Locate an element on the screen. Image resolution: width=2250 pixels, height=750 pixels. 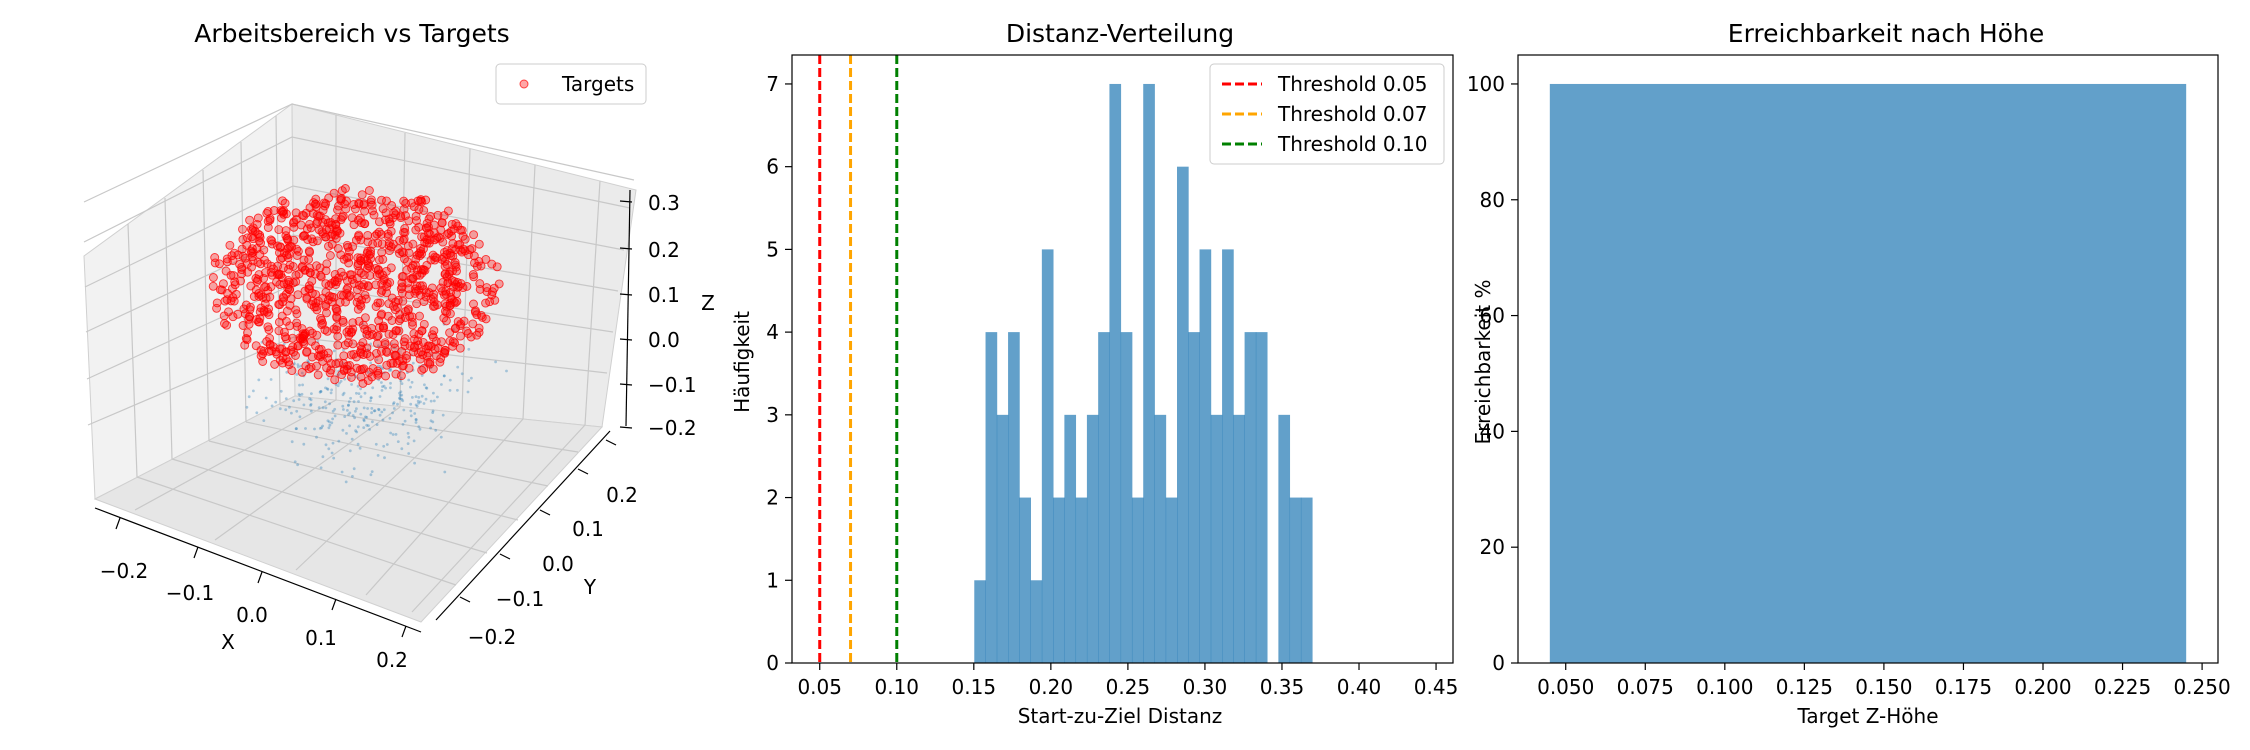
y-tick-label: 2 is located at coordinates (772, 498).